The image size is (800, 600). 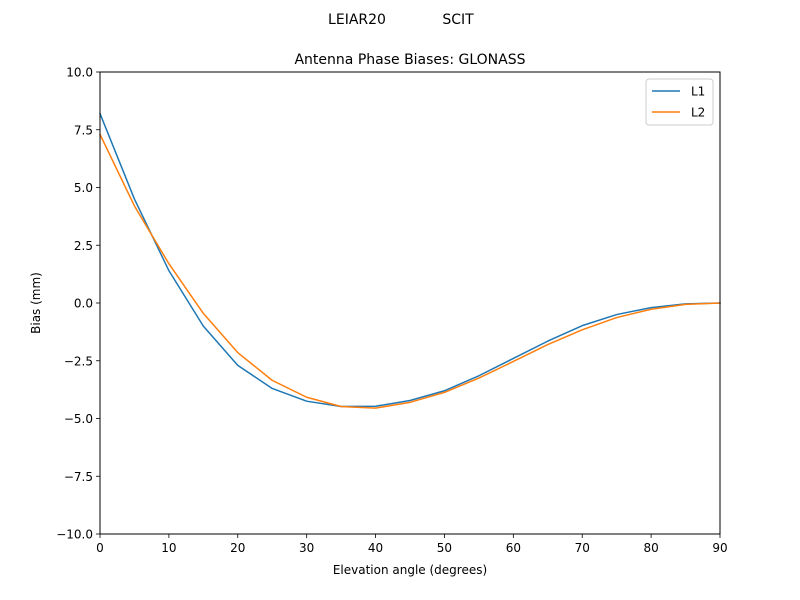 What do you see at coordinates (36, 303) in the screenshot?
I see `y-axis-label: Bias (mm)` at bounding box center [36, 303].